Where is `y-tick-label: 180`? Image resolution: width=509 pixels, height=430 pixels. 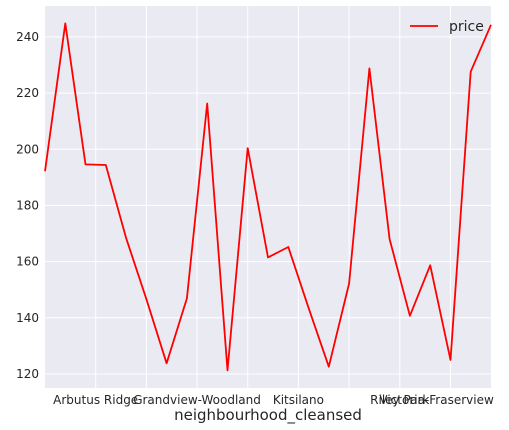
y-tick-label: 180 is located at coordinates (27, 205).